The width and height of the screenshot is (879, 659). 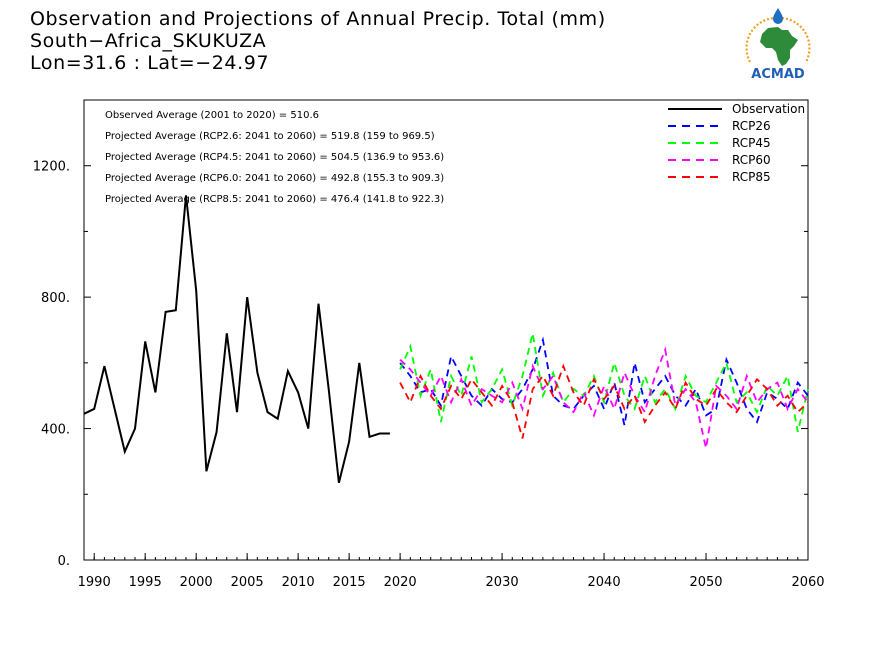 I want to click on legend-label: RCP26, so click(x=751, y=126).